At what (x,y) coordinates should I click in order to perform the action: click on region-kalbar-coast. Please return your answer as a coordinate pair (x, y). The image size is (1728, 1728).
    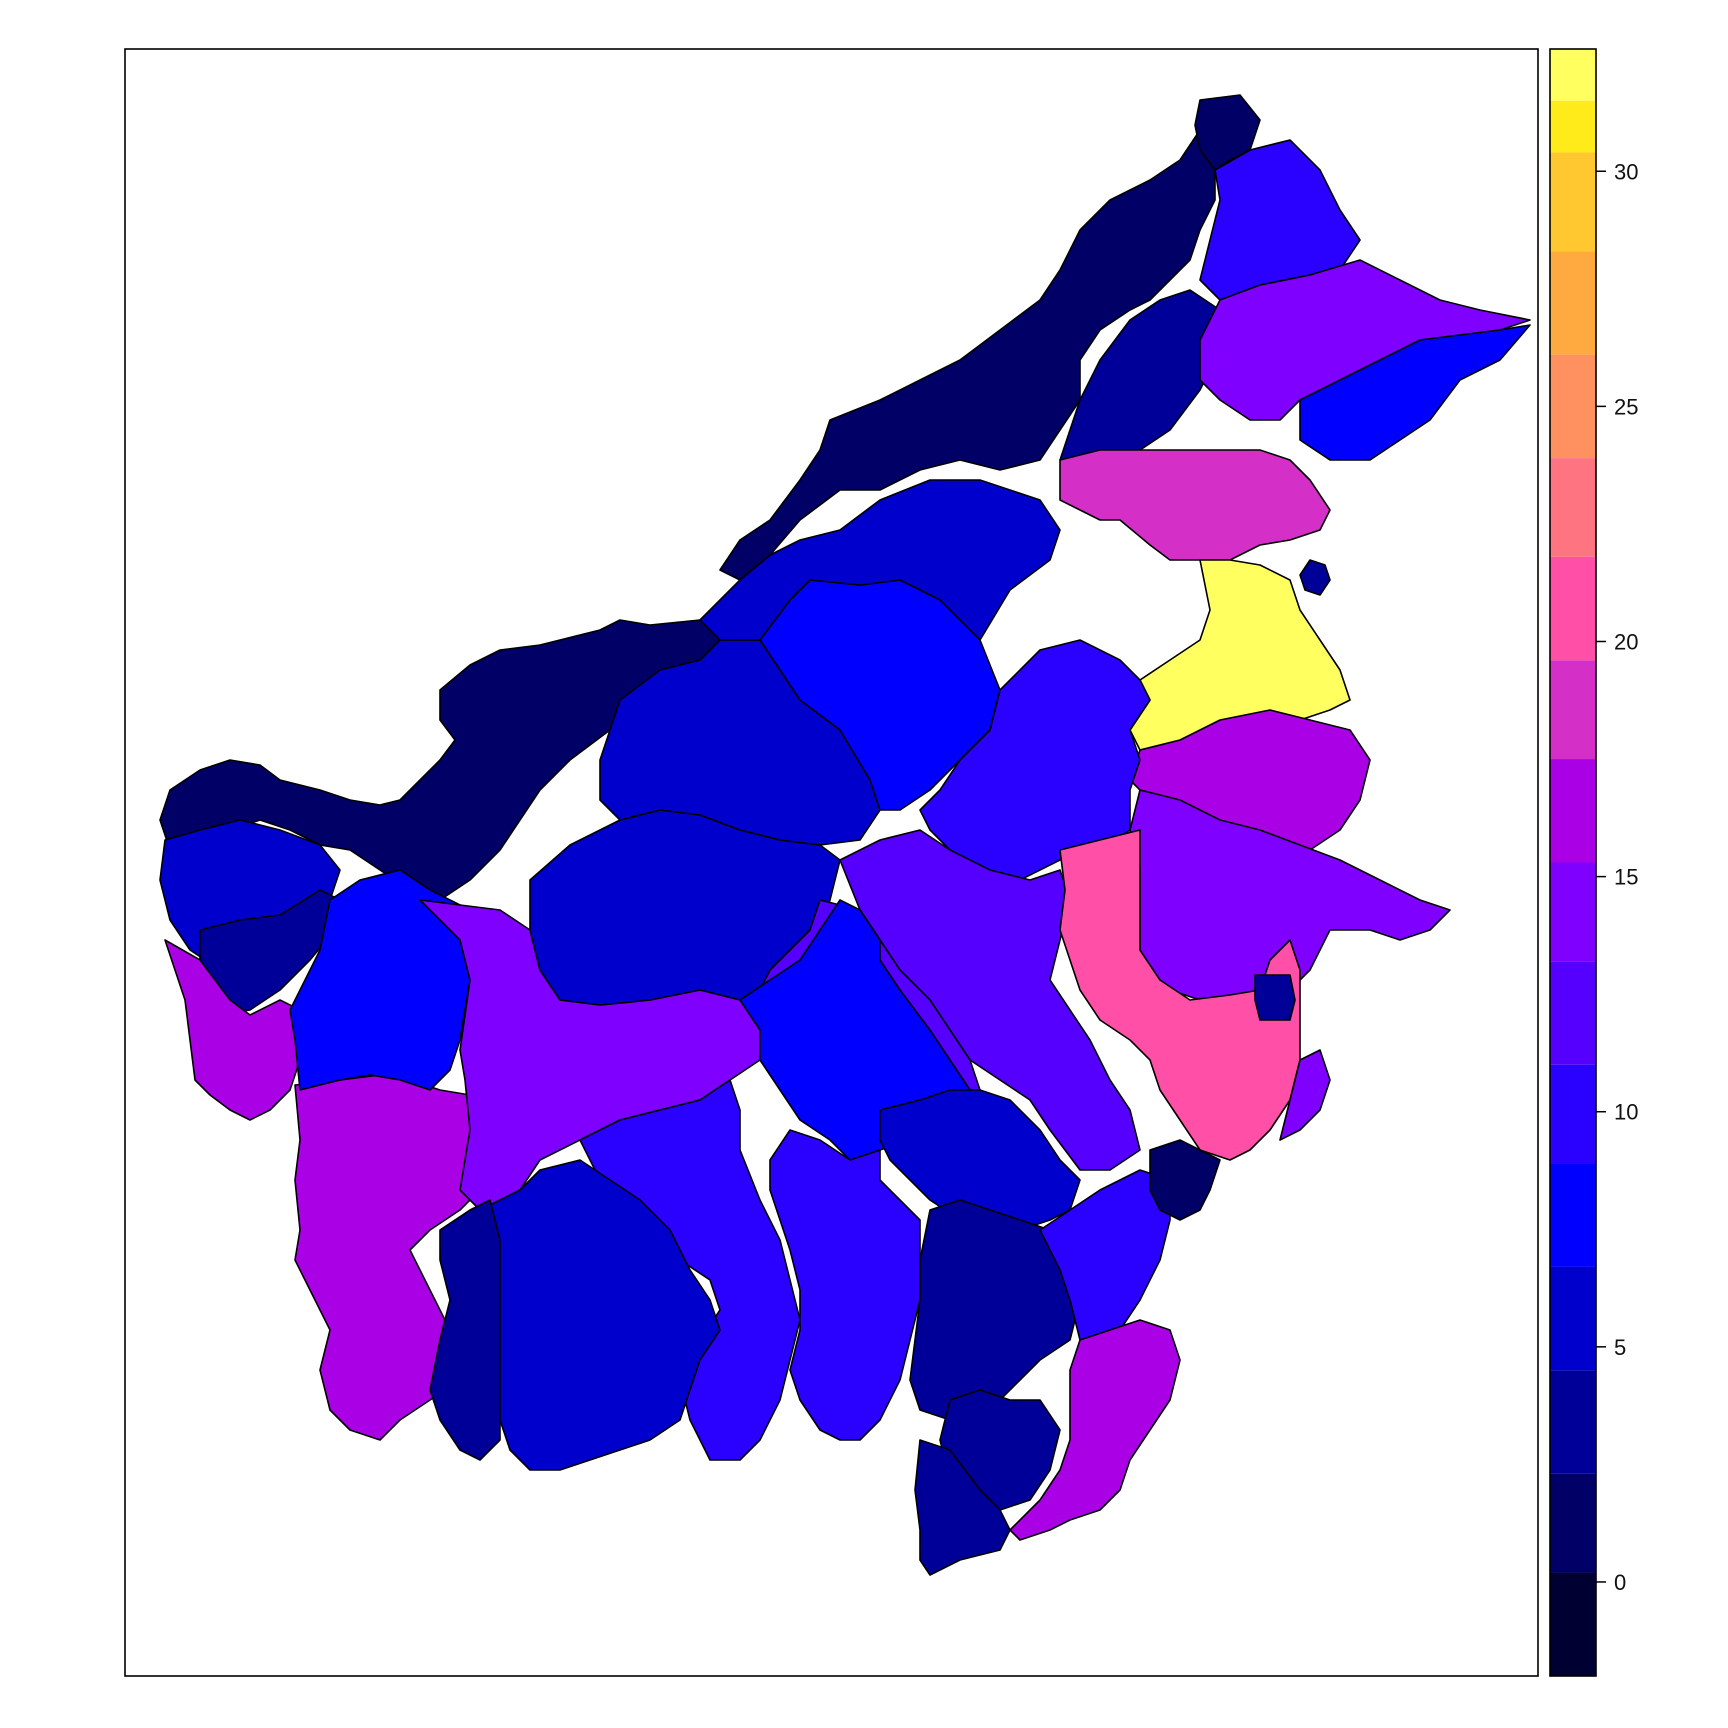
    Looking at the image, I should click on (232, 1030).